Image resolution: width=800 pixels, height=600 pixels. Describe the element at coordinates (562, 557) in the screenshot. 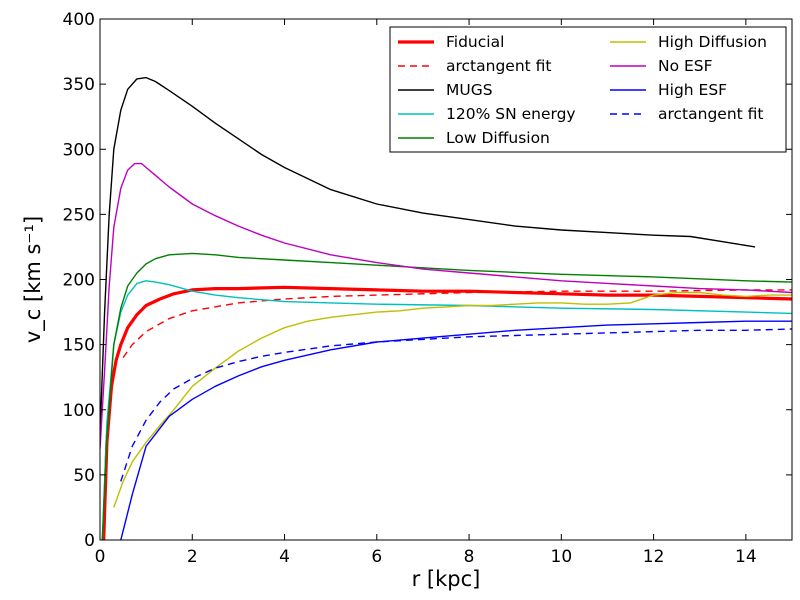

I see `x-tick-label: 10` at that location.